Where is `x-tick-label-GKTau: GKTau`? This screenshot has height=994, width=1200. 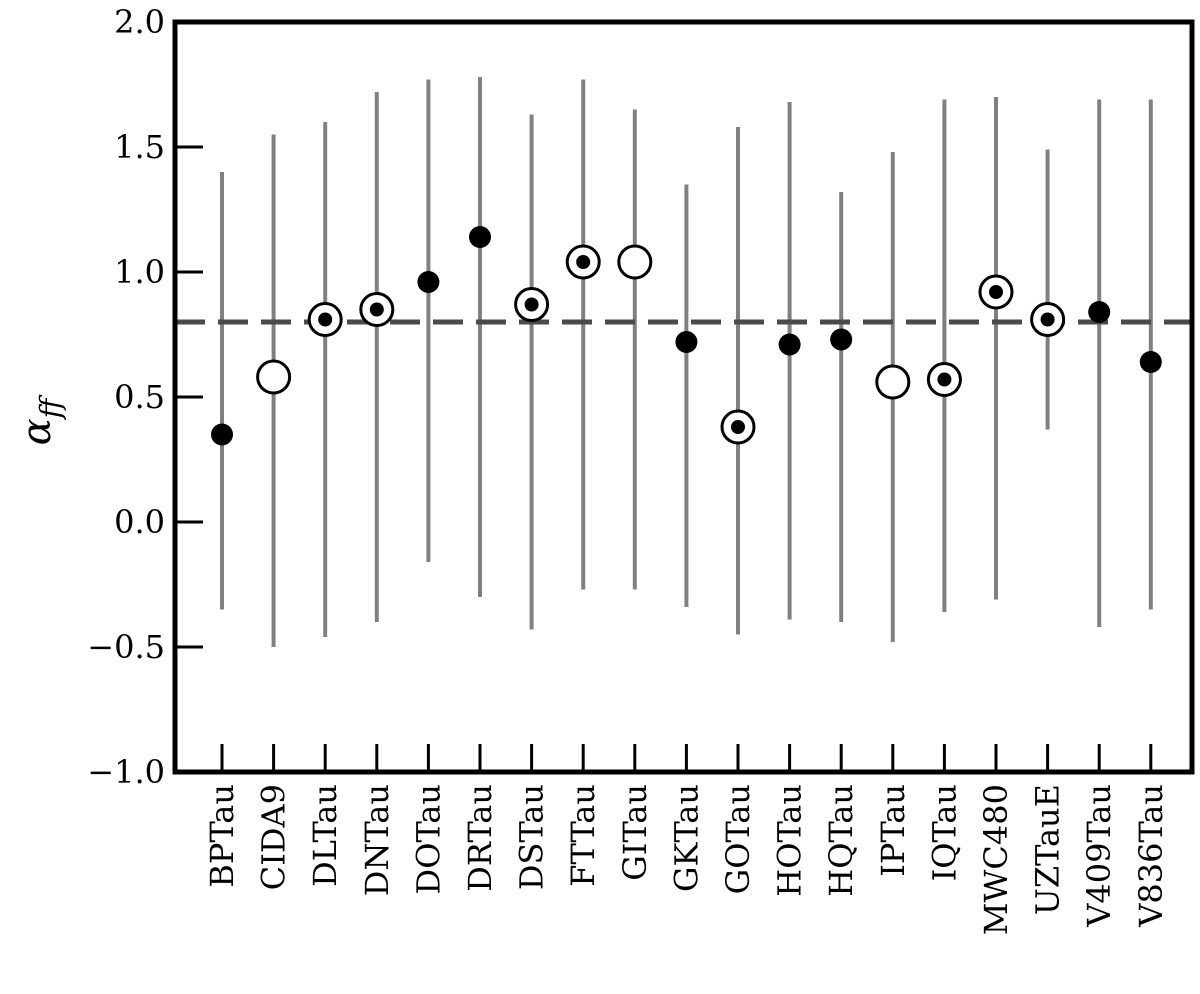
x-tick-label-GKTau: GKTau is located at coordinates (686, 838).